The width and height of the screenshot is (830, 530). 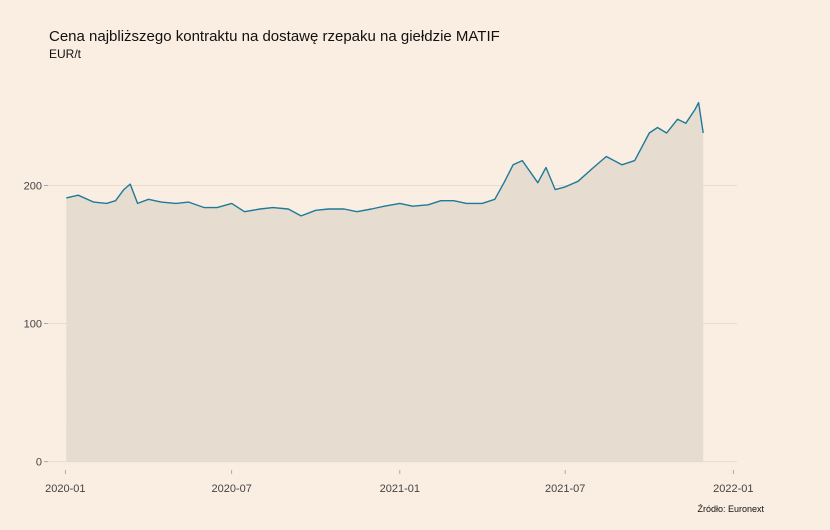 I want to click on chart-subtitle: EUR/t, so click(x=65, y=54).